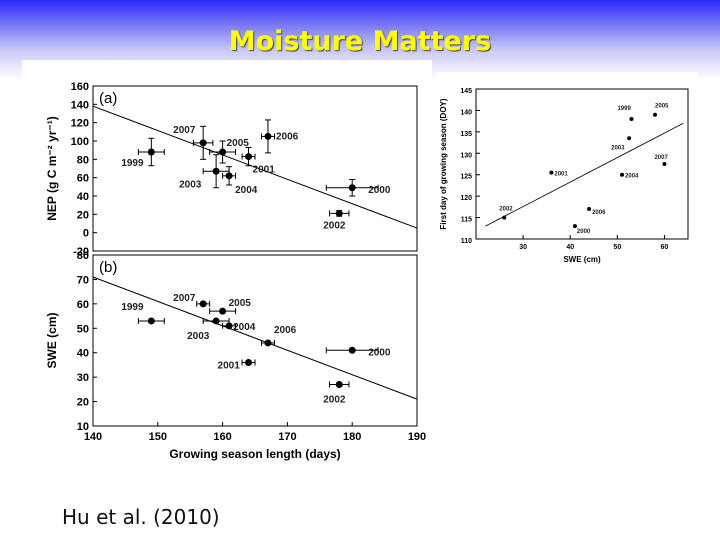  I want to click on panel-letter: (a), so click(108, 98).